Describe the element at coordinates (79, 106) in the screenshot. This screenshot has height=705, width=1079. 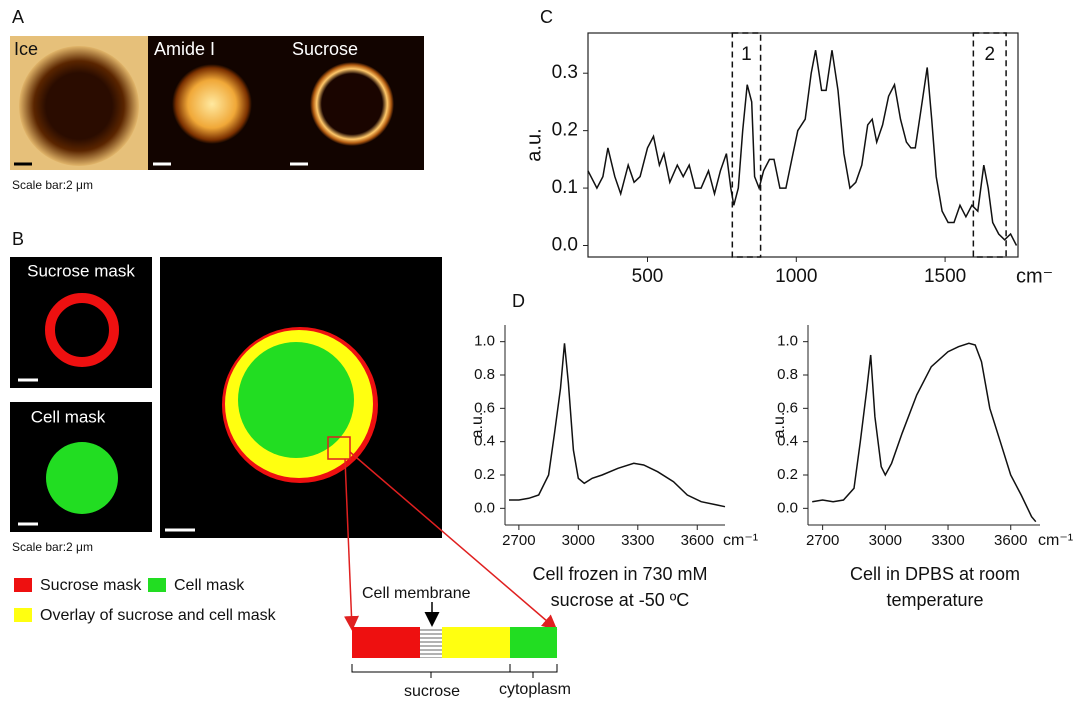
I see `ice-cell` at that location.